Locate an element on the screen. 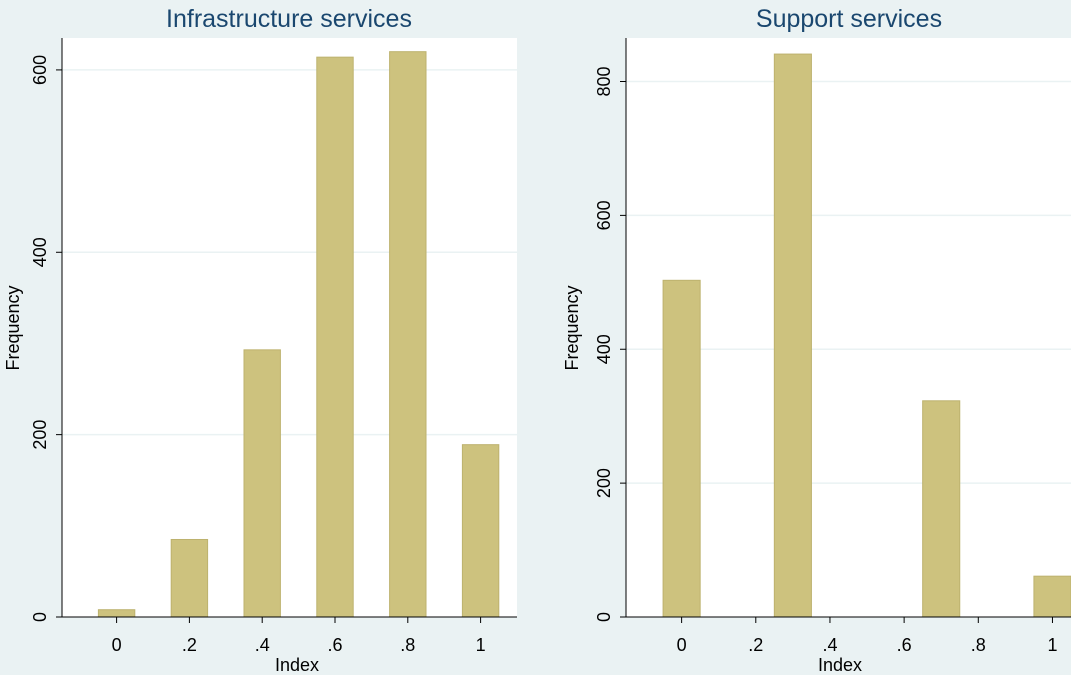 This screenshot has width=1071, height=675. chart-title: Support services is located at coordinates (849, 19).